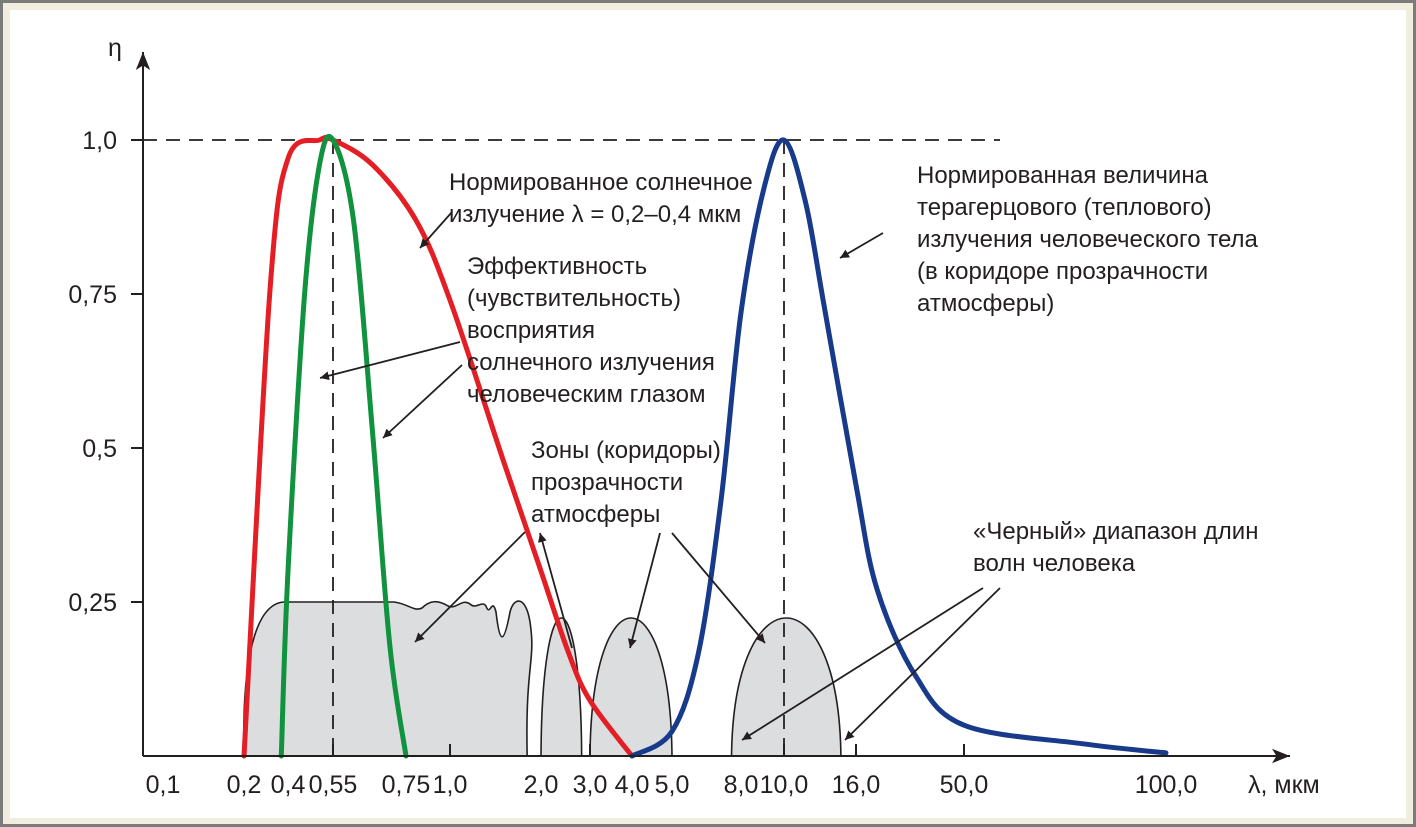  What do you see at coordinates (450, 785) in the screenshot?
I see `x-tick-label: 1,0` at bounding box center [450, 785].